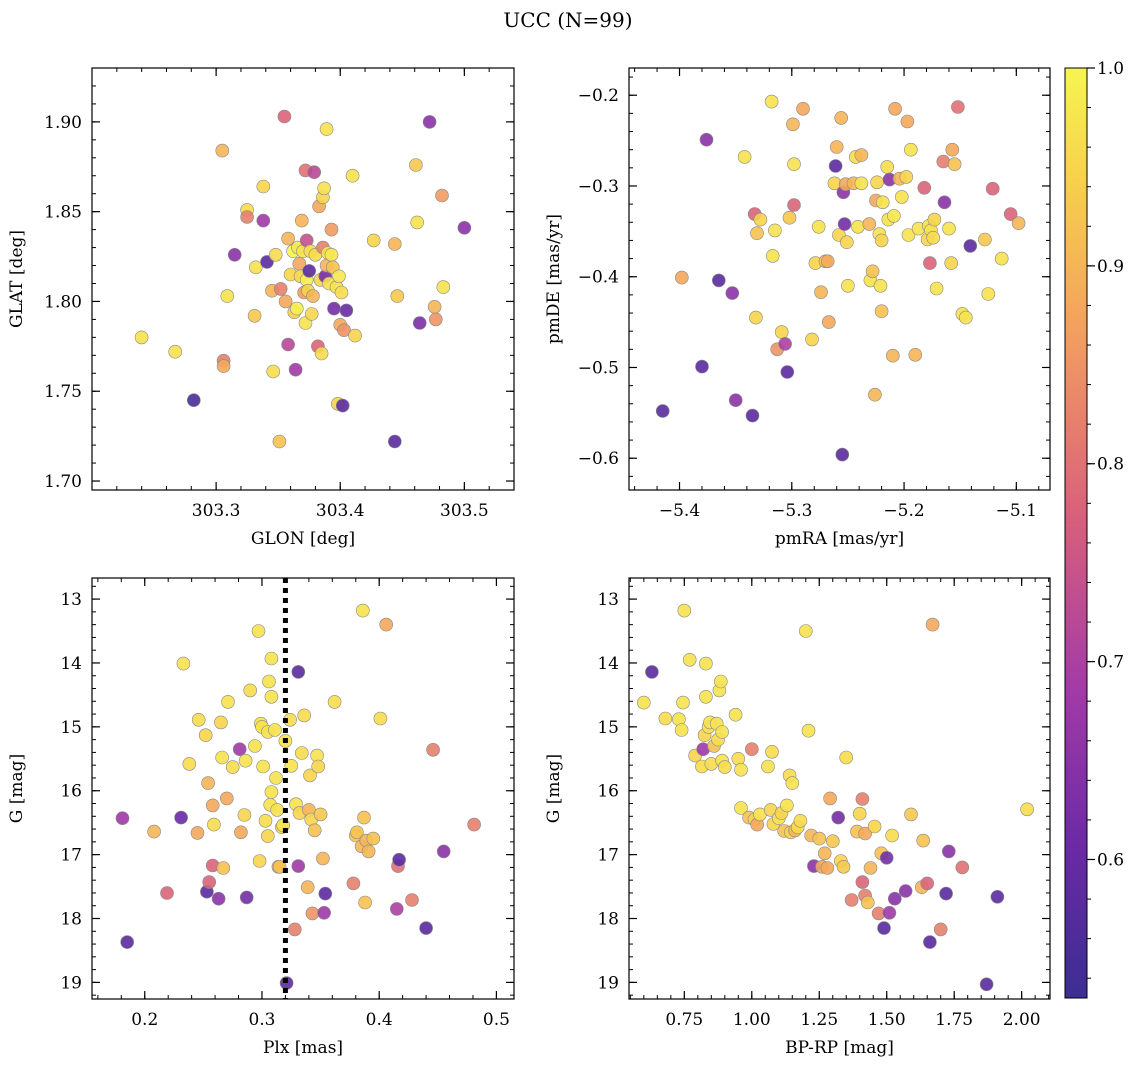 The height and width of the screenshot is (1067, 1136). I want to click on x-tick-label: 0.3, so click(261, 1020).